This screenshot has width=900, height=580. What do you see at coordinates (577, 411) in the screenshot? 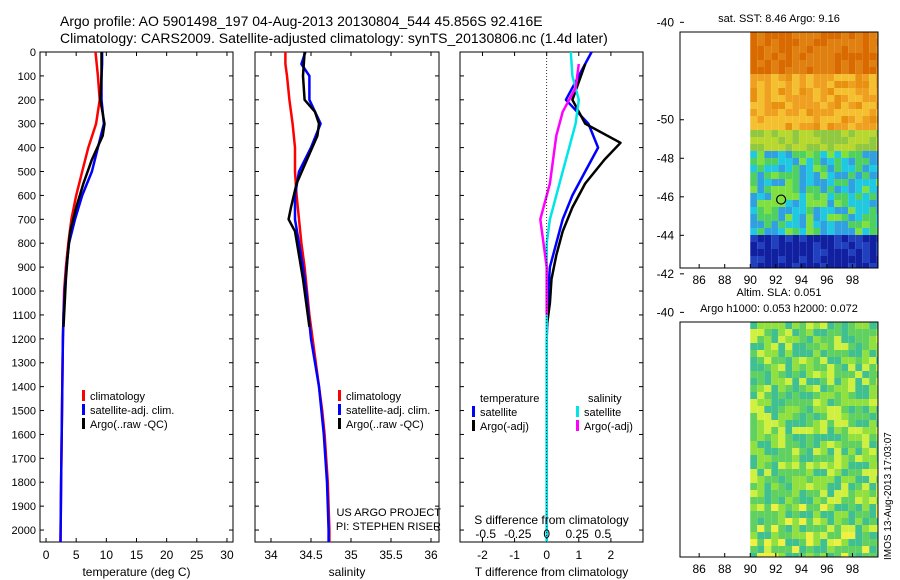
I see `legend-swatch` at bounding box center [577, 411].